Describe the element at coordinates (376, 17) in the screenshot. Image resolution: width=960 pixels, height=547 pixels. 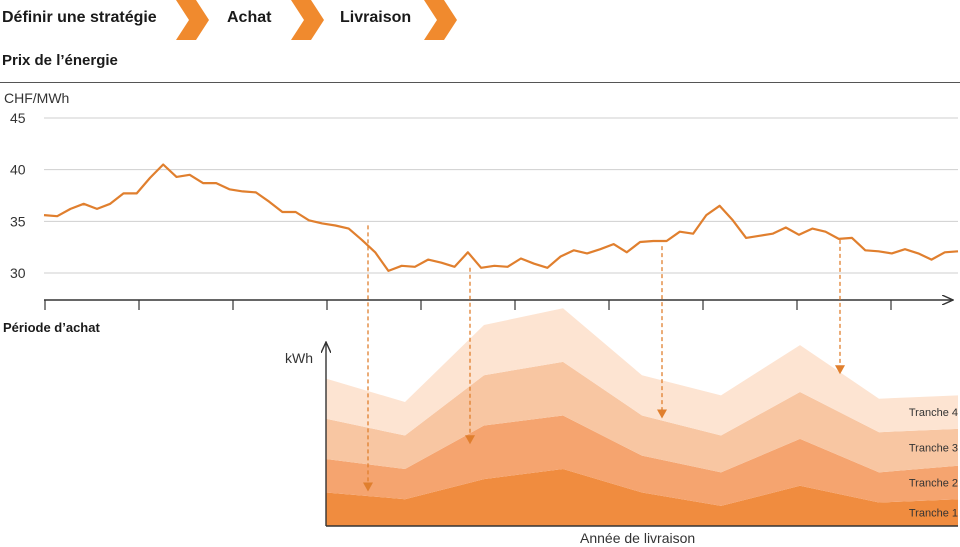
I see `step-delivery: Livraison` at that location.